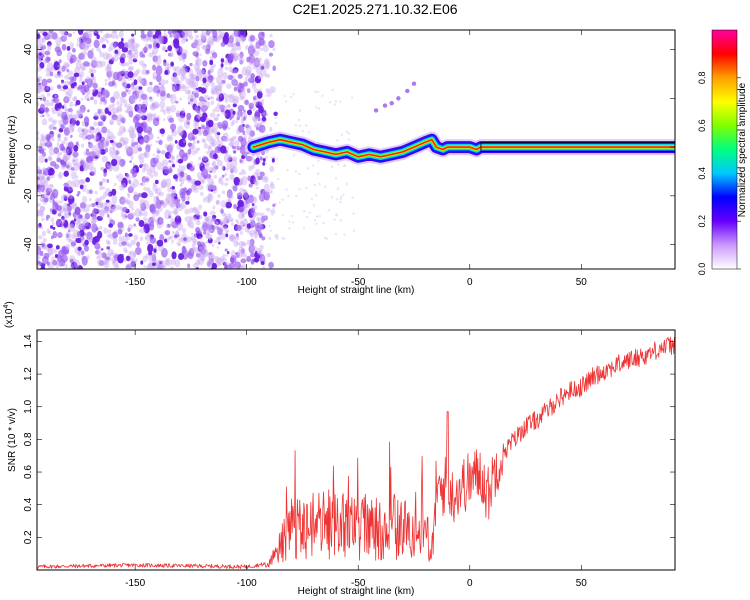  What do you see at coordinates (391, 103) in the screenshot?
I see `streak-point` at bounding box center [391, 103].